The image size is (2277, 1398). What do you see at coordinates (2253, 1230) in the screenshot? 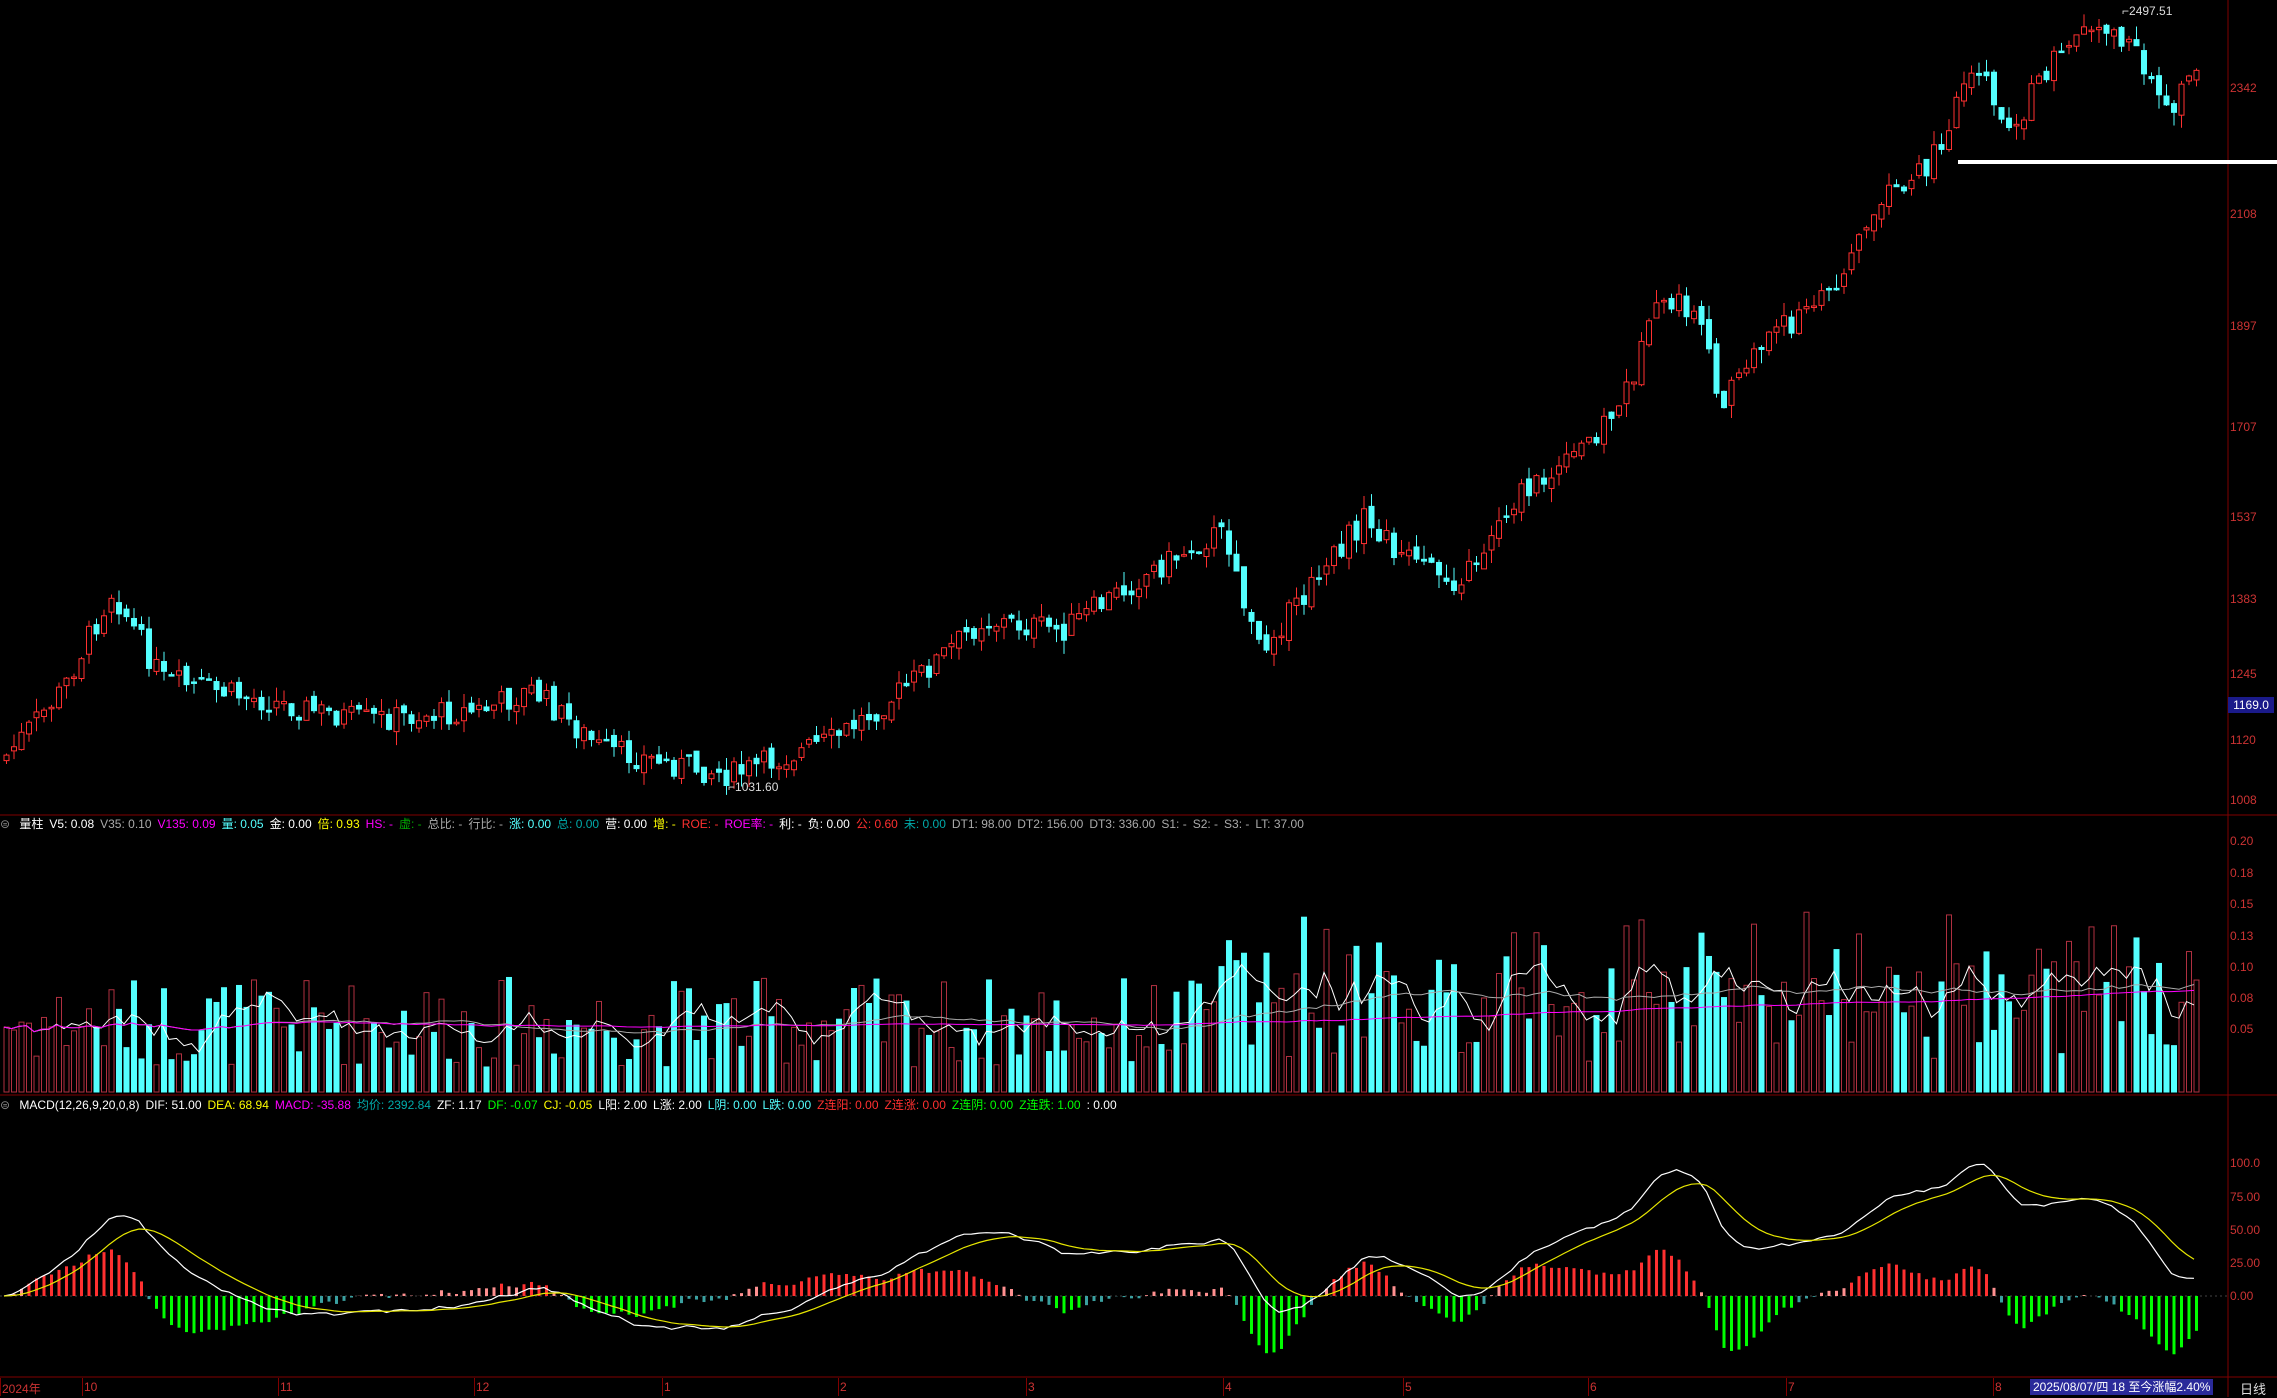
I see `macd-tick-label: 50.00` at bounding box center [2253, 1230].